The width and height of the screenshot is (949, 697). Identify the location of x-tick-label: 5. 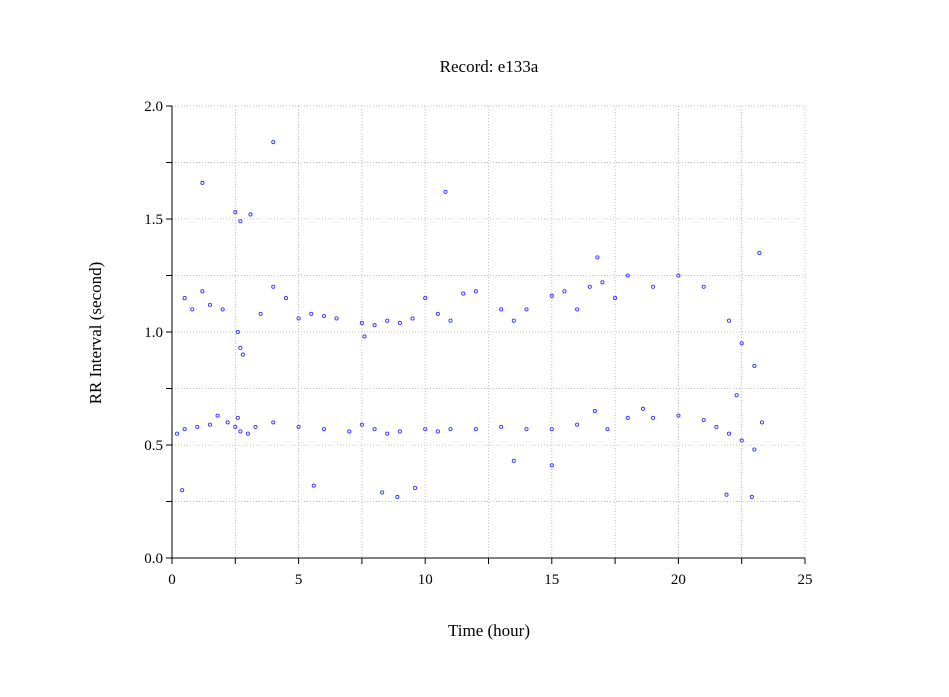
(299, 580).